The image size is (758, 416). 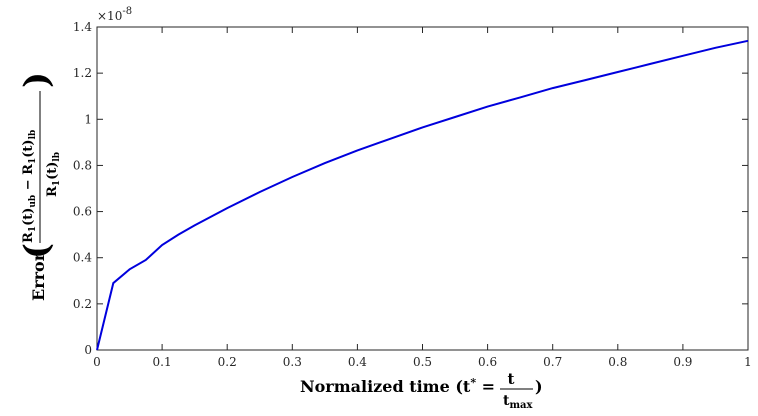 I want to click on y-label-word: Error, so click(x=38, y=276).